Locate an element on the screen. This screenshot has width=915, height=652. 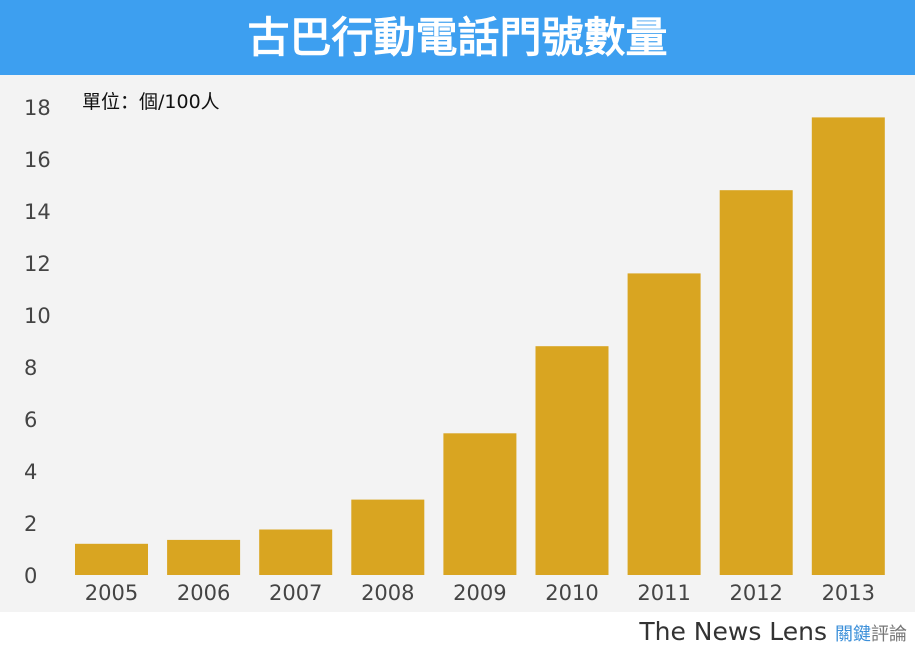
x-tick-label: 2009 is located at coordinates (479, 593).